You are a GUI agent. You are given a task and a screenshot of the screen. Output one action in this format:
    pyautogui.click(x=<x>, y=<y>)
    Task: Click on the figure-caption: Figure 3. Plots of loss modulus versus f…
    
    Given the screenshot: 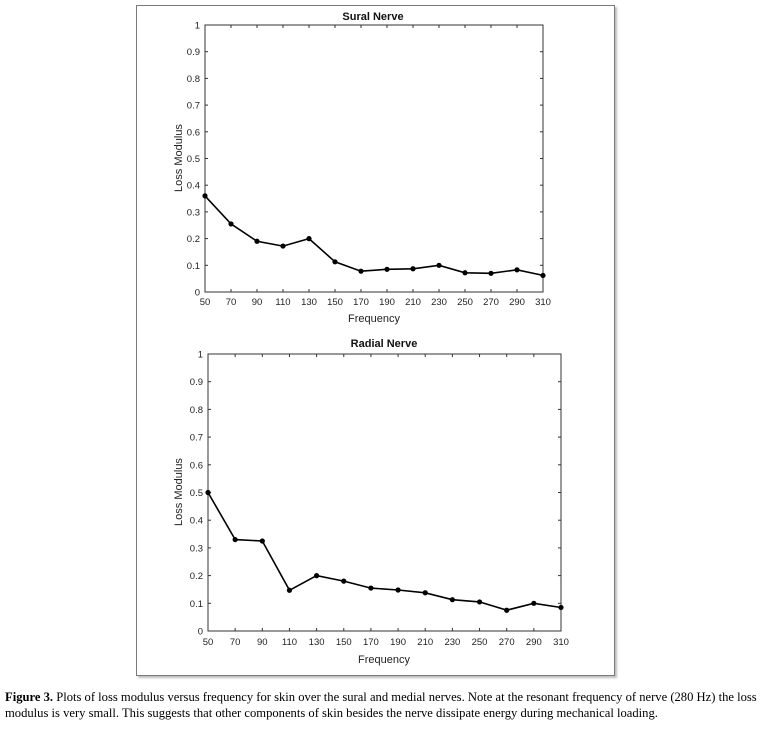 What is the action you would take?
    pyautogui.click(x=381, y=705)
    